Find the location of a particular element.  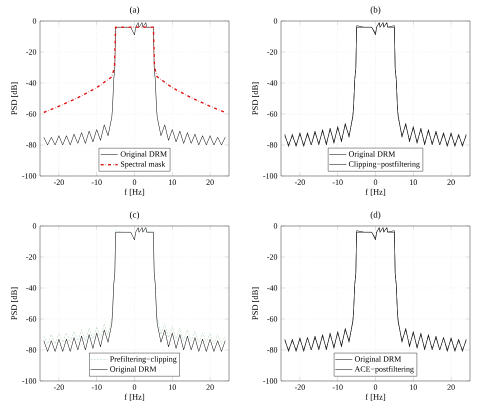

chart-title: (a) is located at coordinates (135, 10).